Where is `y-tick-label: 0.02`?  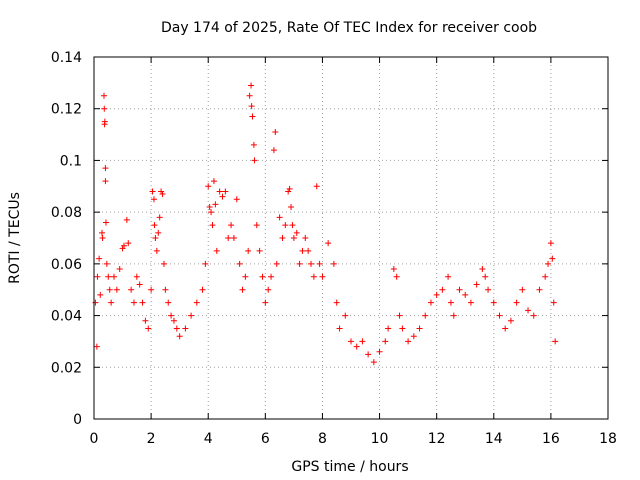
y-tick-label: 0.02 is located at coordinates (66, 368).